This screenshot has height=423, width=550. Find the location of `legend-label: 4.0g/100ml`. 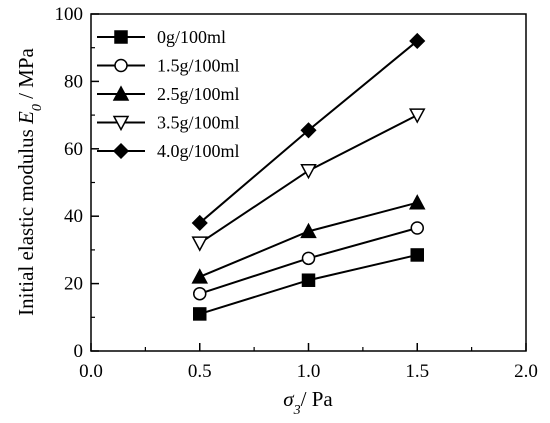

legend-label: 4.0g/100ml is located at coordinates (198, 151).